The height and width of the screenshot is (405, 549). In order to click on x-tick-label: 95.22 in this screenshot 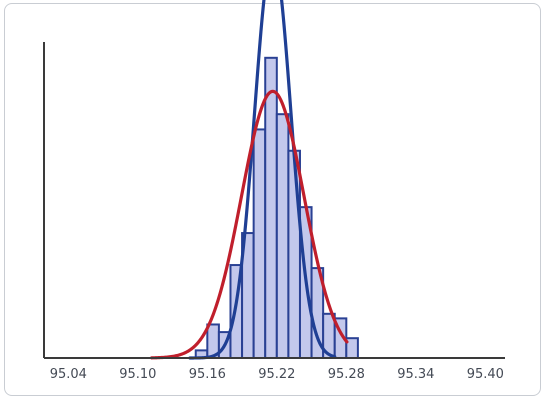, I will do `click(276, 374)`.